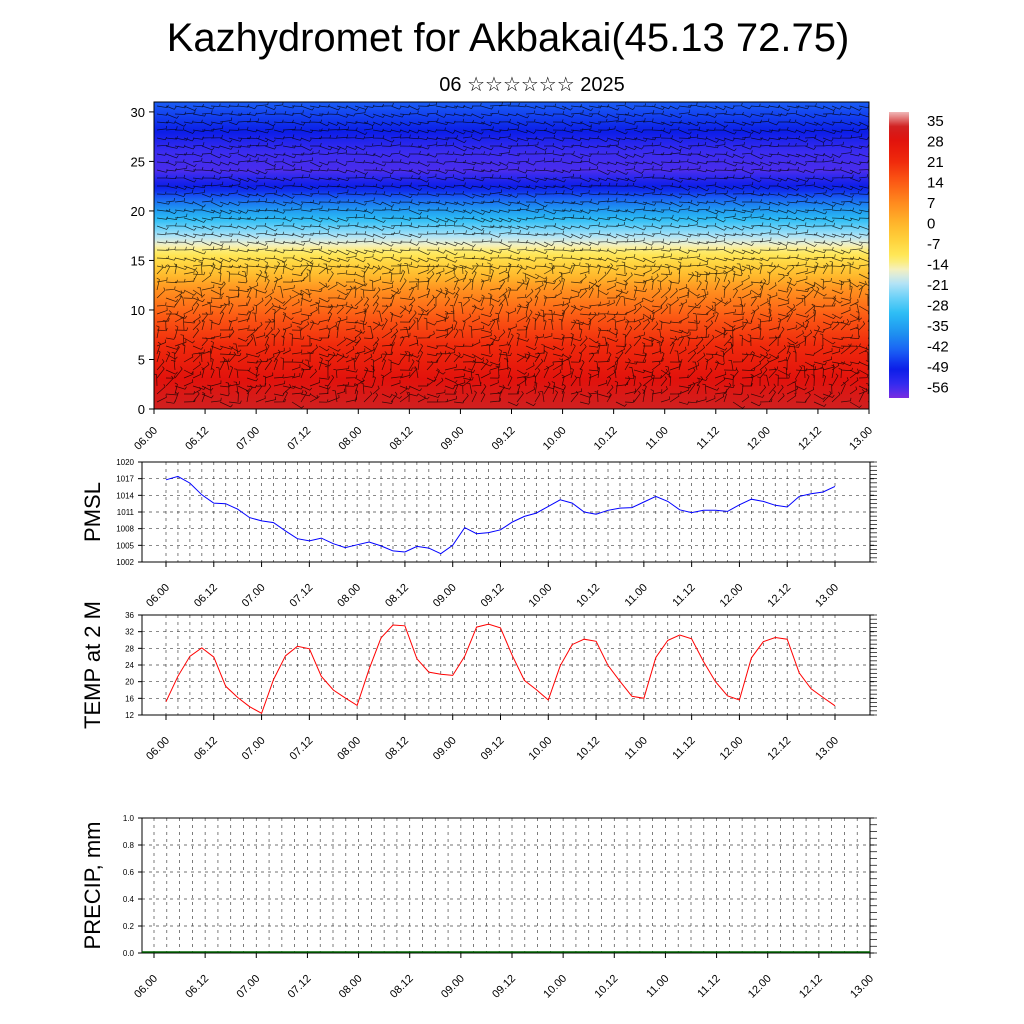  What do you see at coordinates (129, 615) in the screenshot?
I see `y-tick-label: 36` at bounding box center [129, 615].